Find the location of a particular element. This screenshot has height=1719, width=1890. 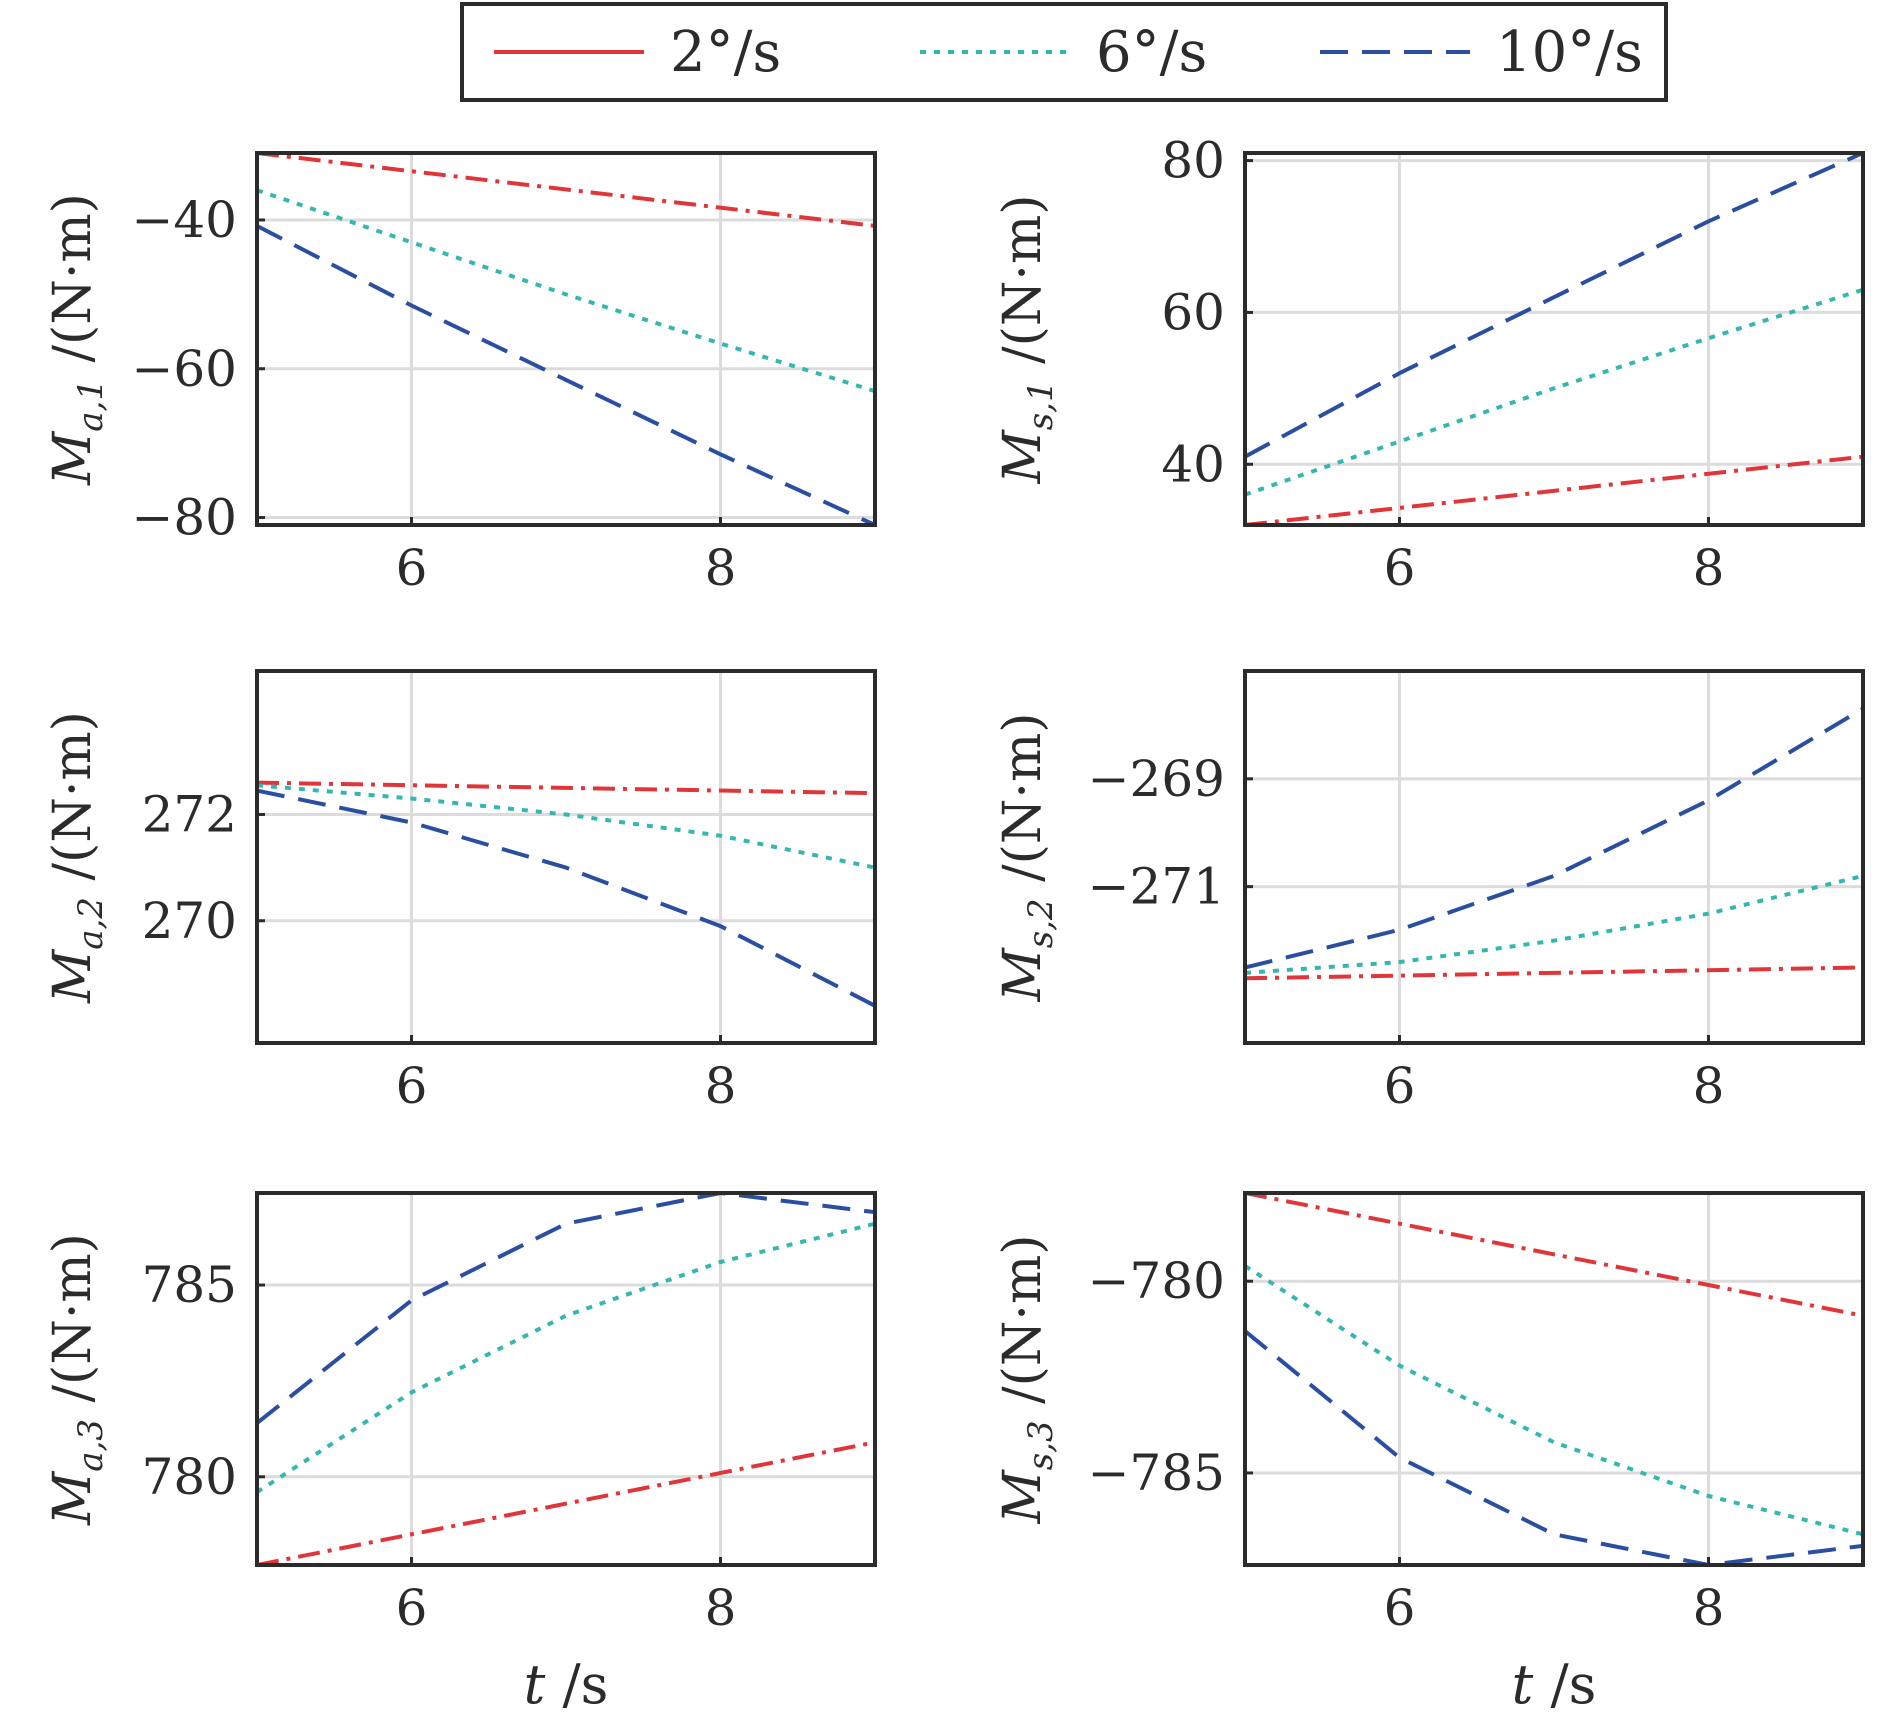

plot-area-ms1 is located at coordinates (1554, 339).